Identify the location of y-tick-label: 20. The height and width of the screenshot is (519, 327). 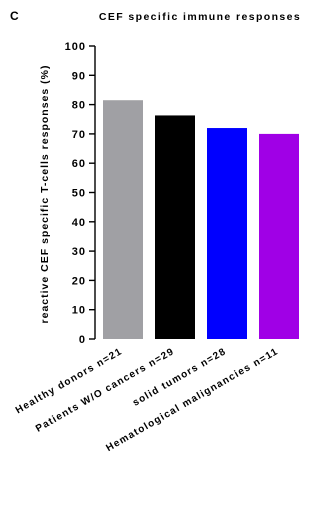
(79, 281).